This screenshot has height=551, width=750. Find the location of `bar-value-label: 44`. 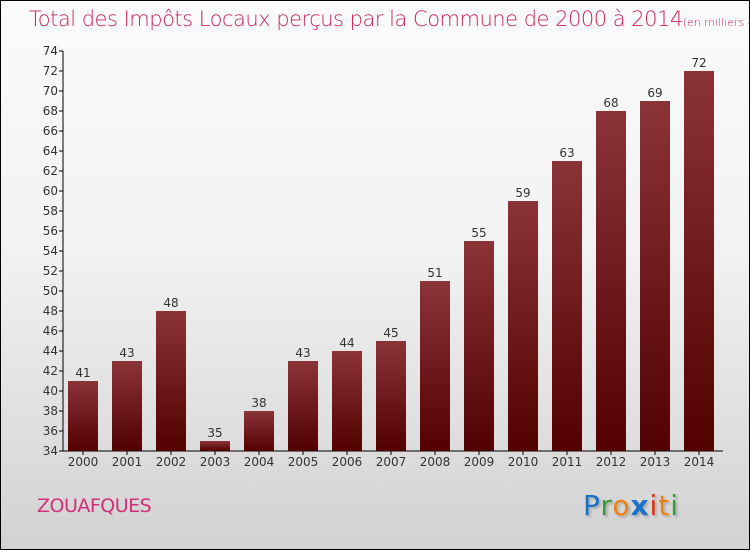

bar-value-label: 44 is located at coordinates (346, 343).